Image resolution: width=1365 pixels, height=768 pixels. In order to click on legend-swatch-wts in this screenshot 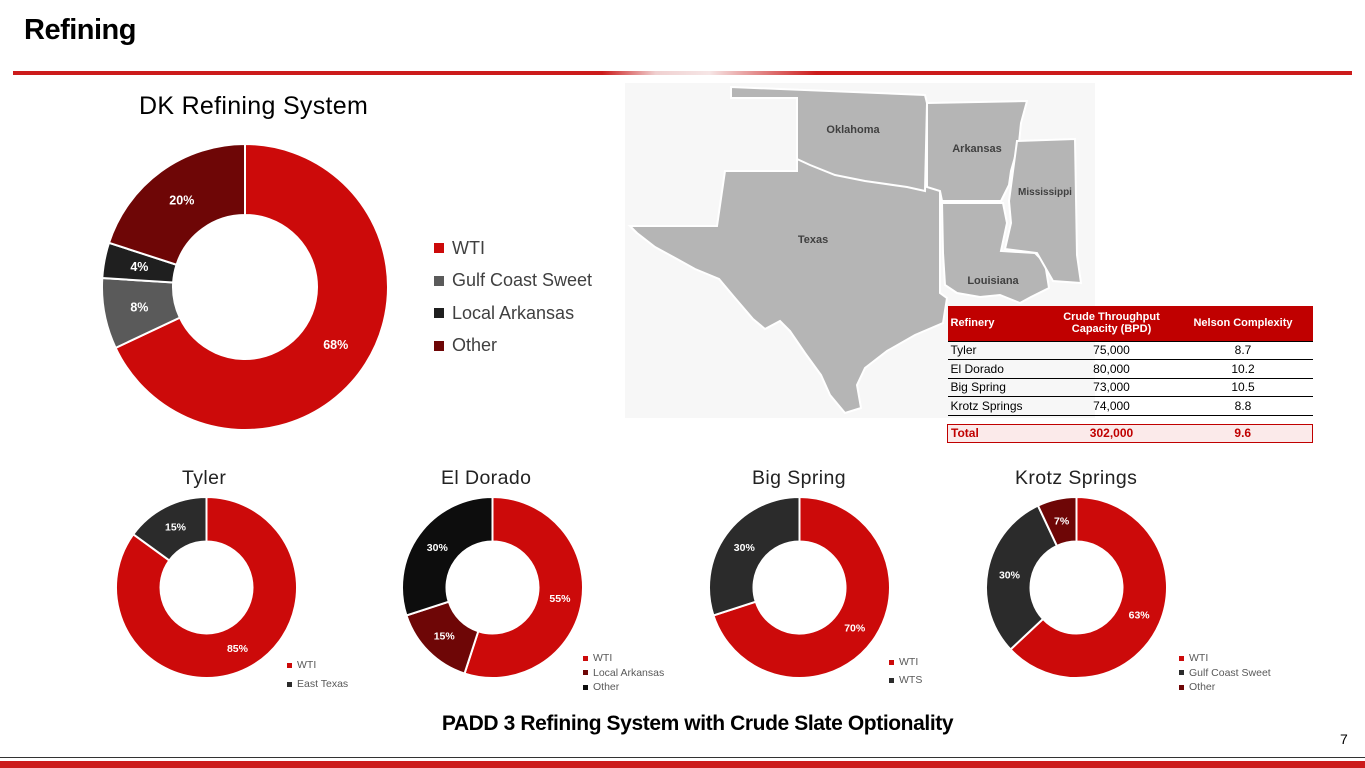, I will do `click(891, 680)`.